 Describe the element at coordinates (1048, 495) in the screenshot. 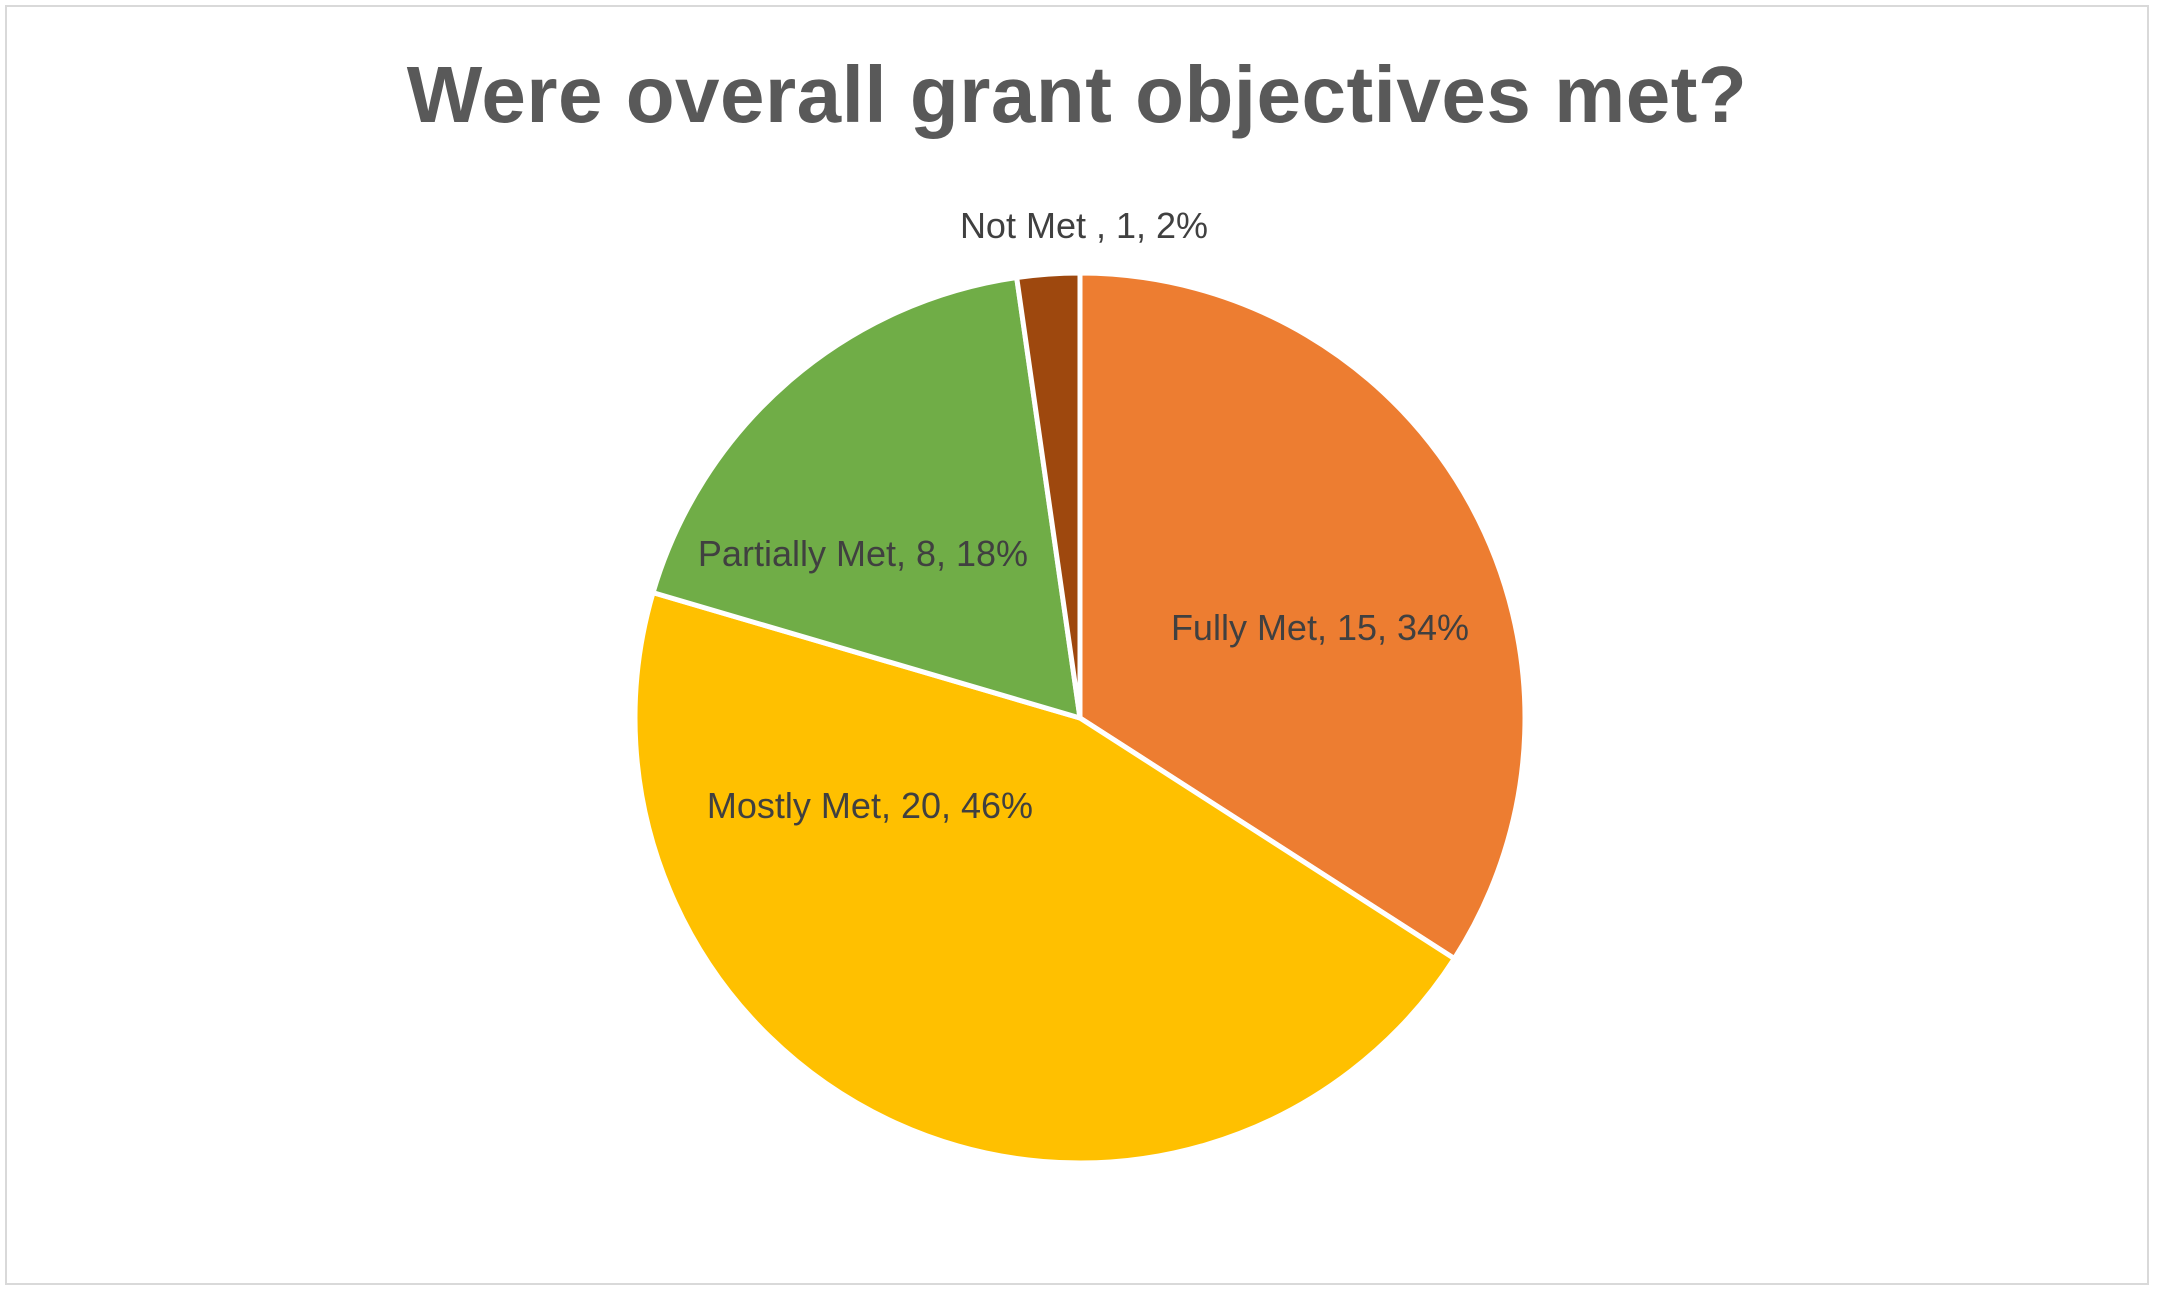

I see `slice-not-met` at that location.